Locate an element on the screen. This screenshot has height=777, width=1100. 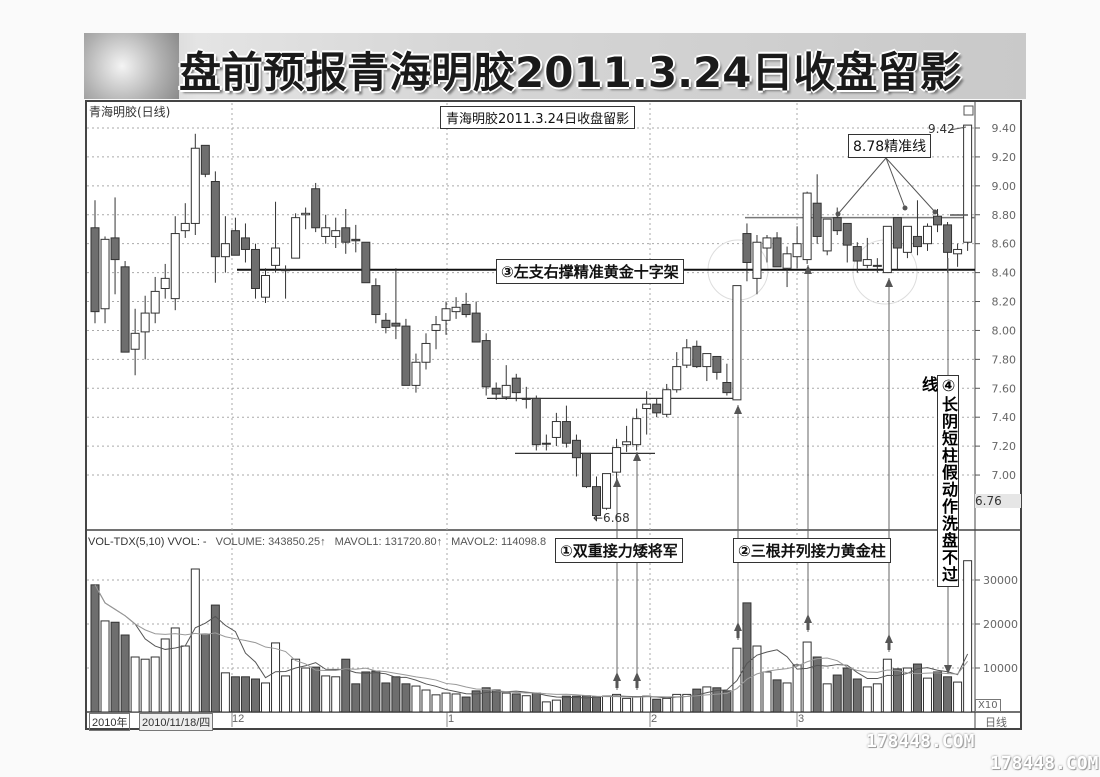
price-tick-label: 7.60 is located at coordinates (1004, 388).